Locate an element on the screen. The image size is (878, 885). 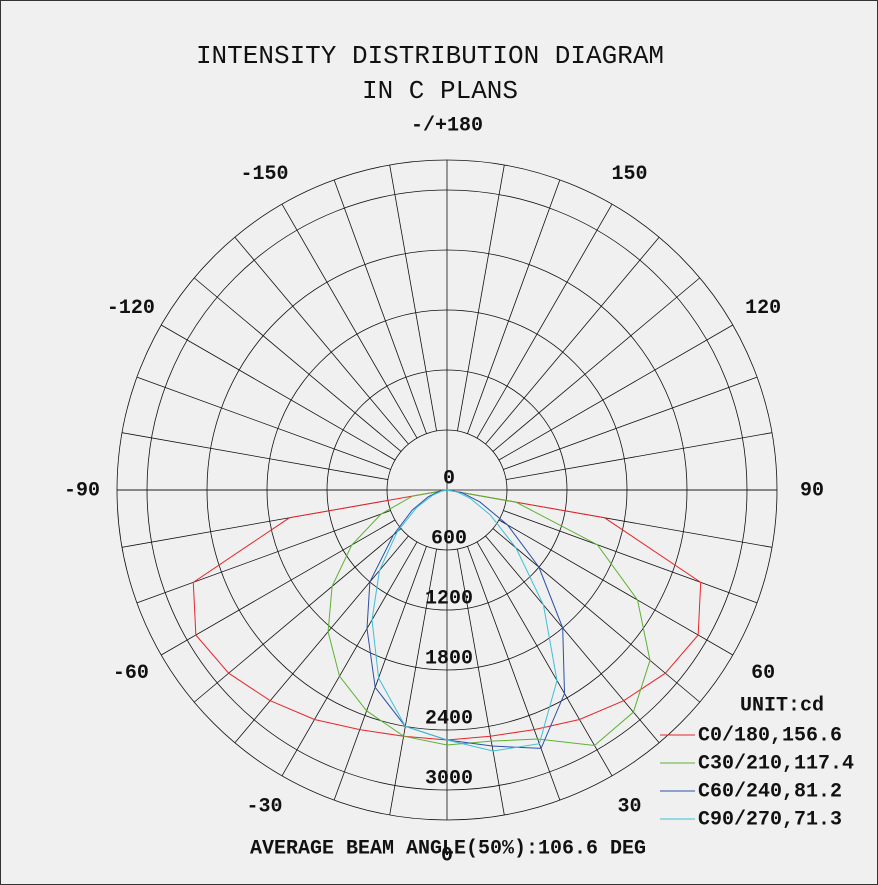
theta-tick-label: -30 is located at coordinates (264, 806).